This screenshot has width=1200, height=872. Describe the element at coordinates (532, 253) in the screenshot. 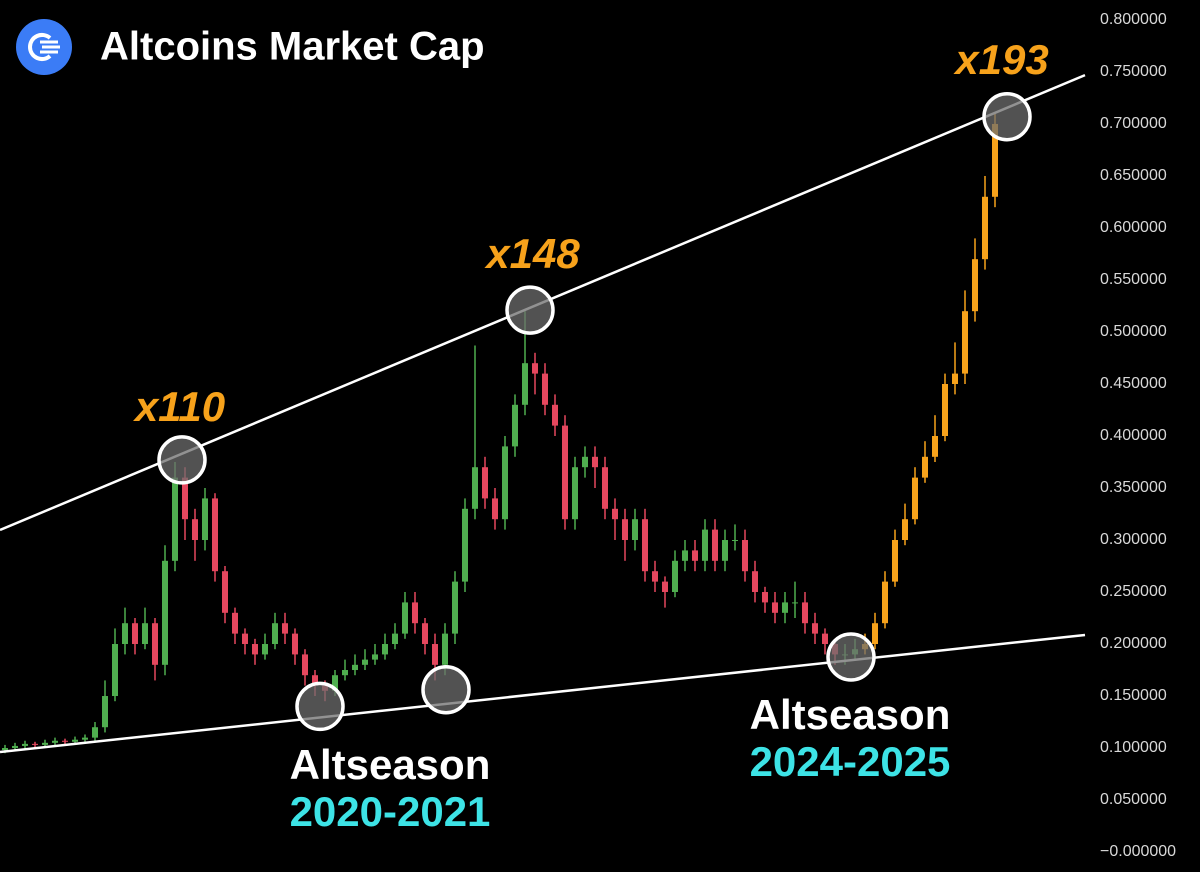

I see `annotation: x148` at that location.